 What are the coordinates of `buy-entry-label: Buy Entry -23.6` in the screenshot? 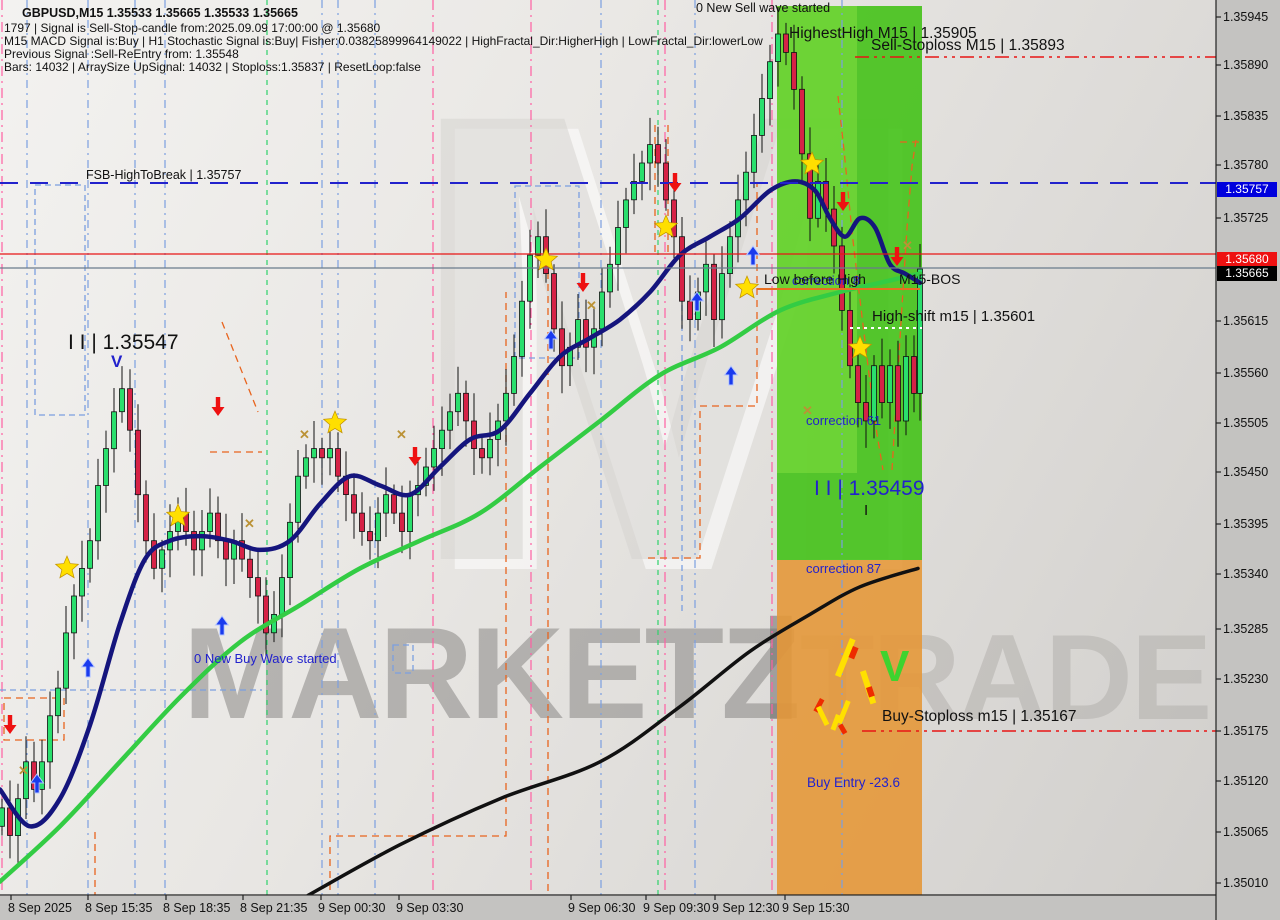 It's located at (854, 782).